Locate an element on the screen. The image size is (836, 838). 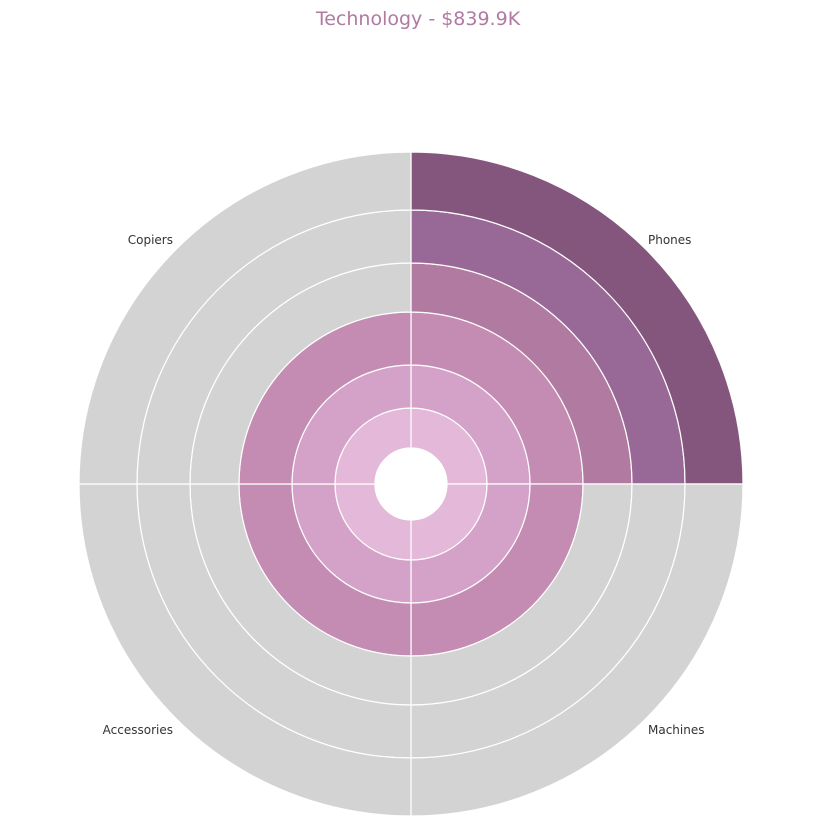
center-hole is located at coordinates (411, 484).